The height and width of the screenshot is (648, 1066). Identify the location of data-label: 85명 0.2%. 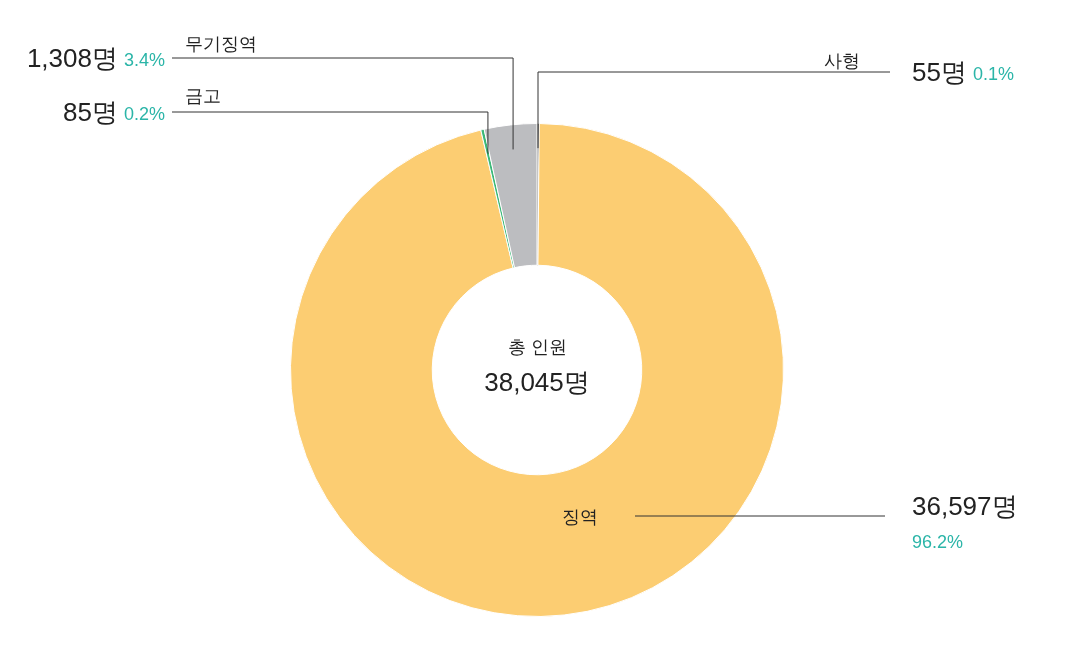
(114, 112).